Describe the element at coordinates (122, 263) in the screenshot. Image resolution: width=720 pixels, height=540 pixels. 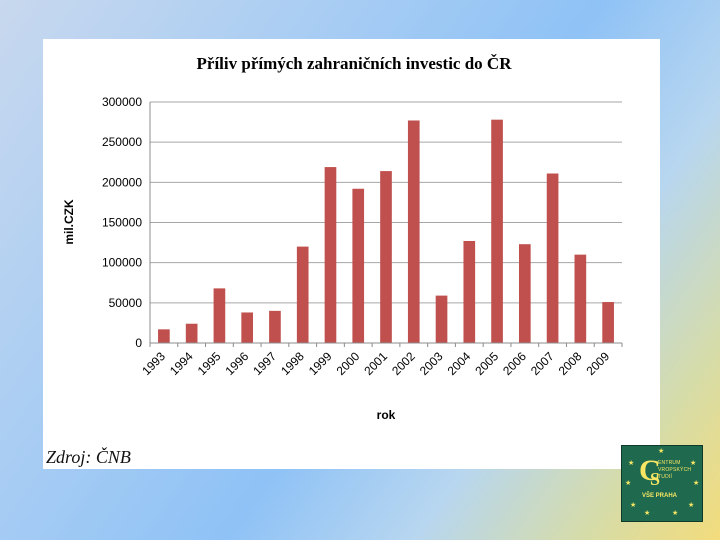
I see `y-tick-label: 100000` at that location.